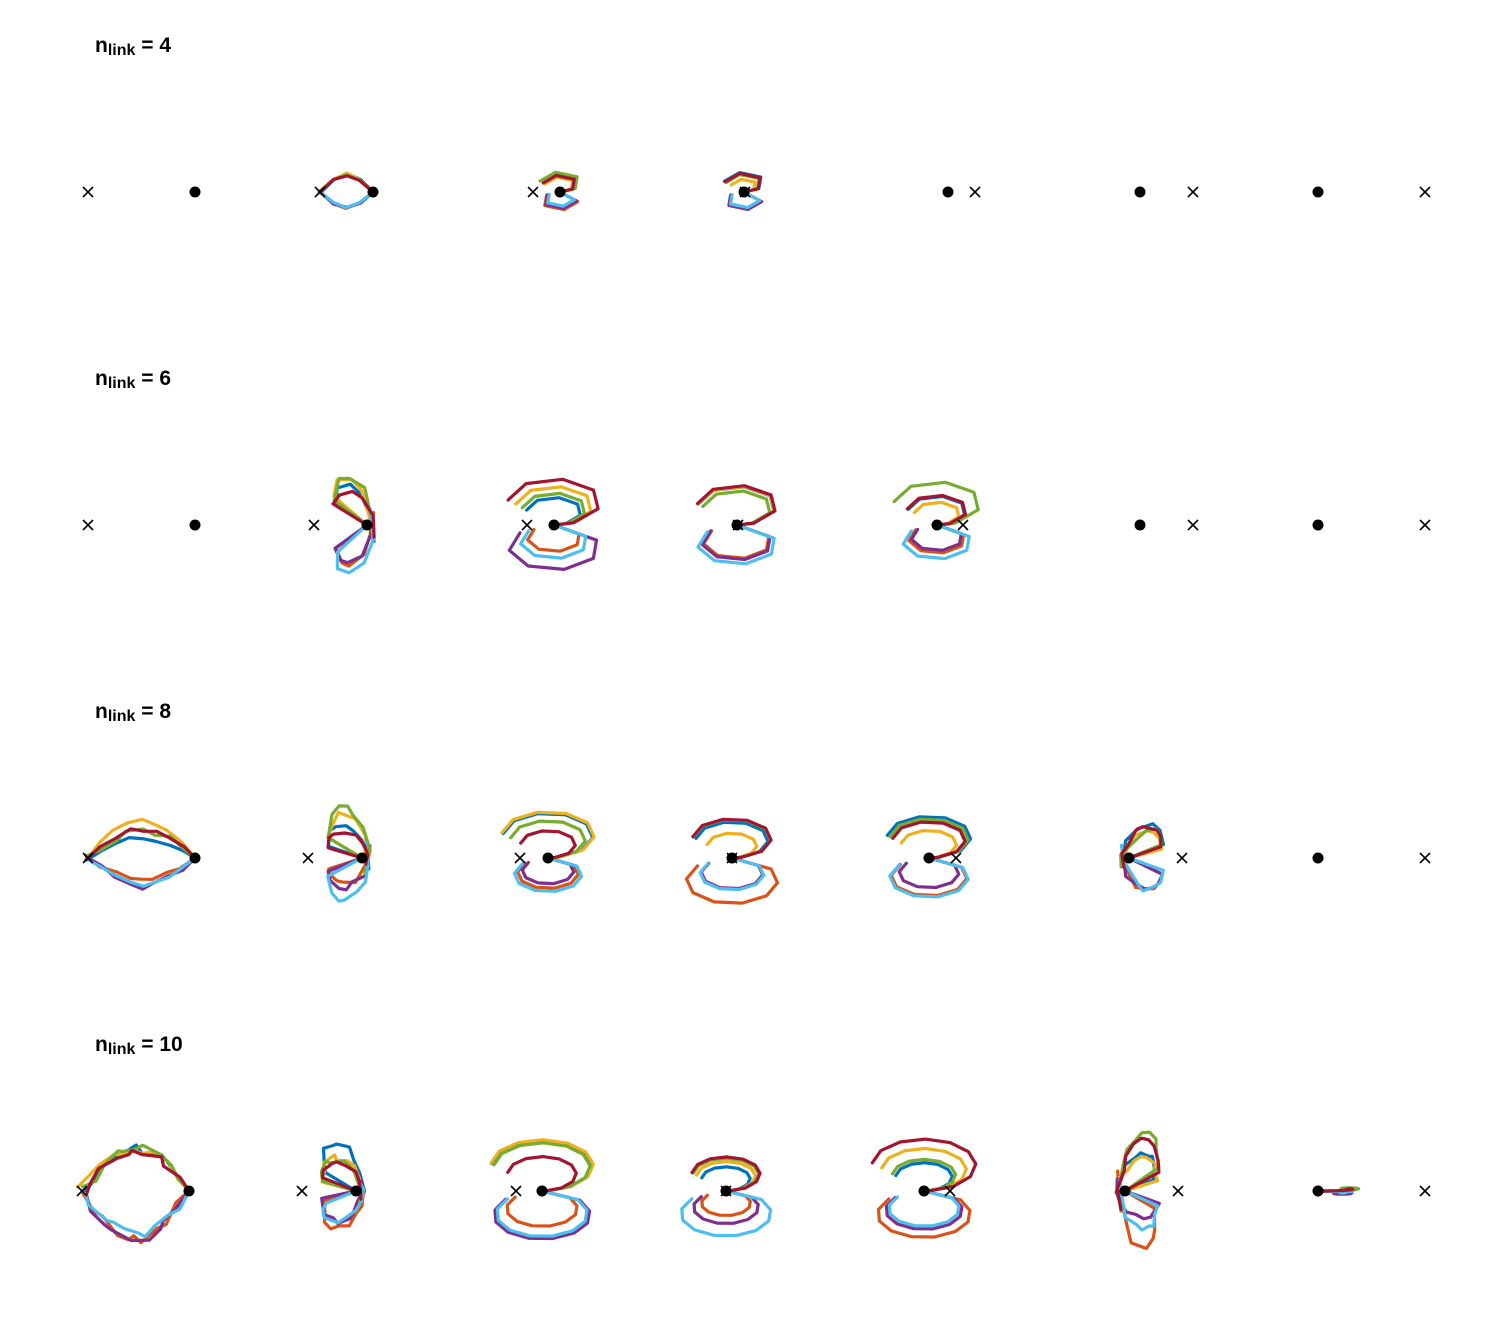  Describe the element at coordinates (1425, 192) in the screenshot. I see `goal-cross-row1-panel7` at that location.